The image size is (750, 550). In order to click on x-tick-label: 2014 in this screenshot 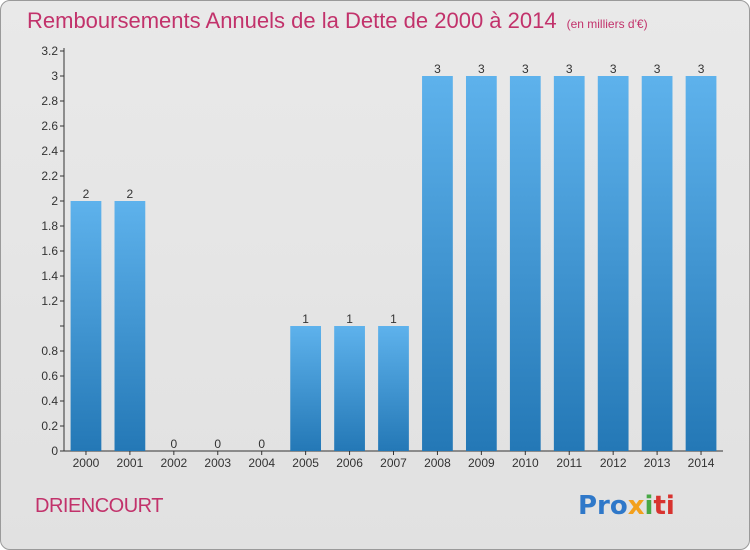, I will do `click(701, 463)`.